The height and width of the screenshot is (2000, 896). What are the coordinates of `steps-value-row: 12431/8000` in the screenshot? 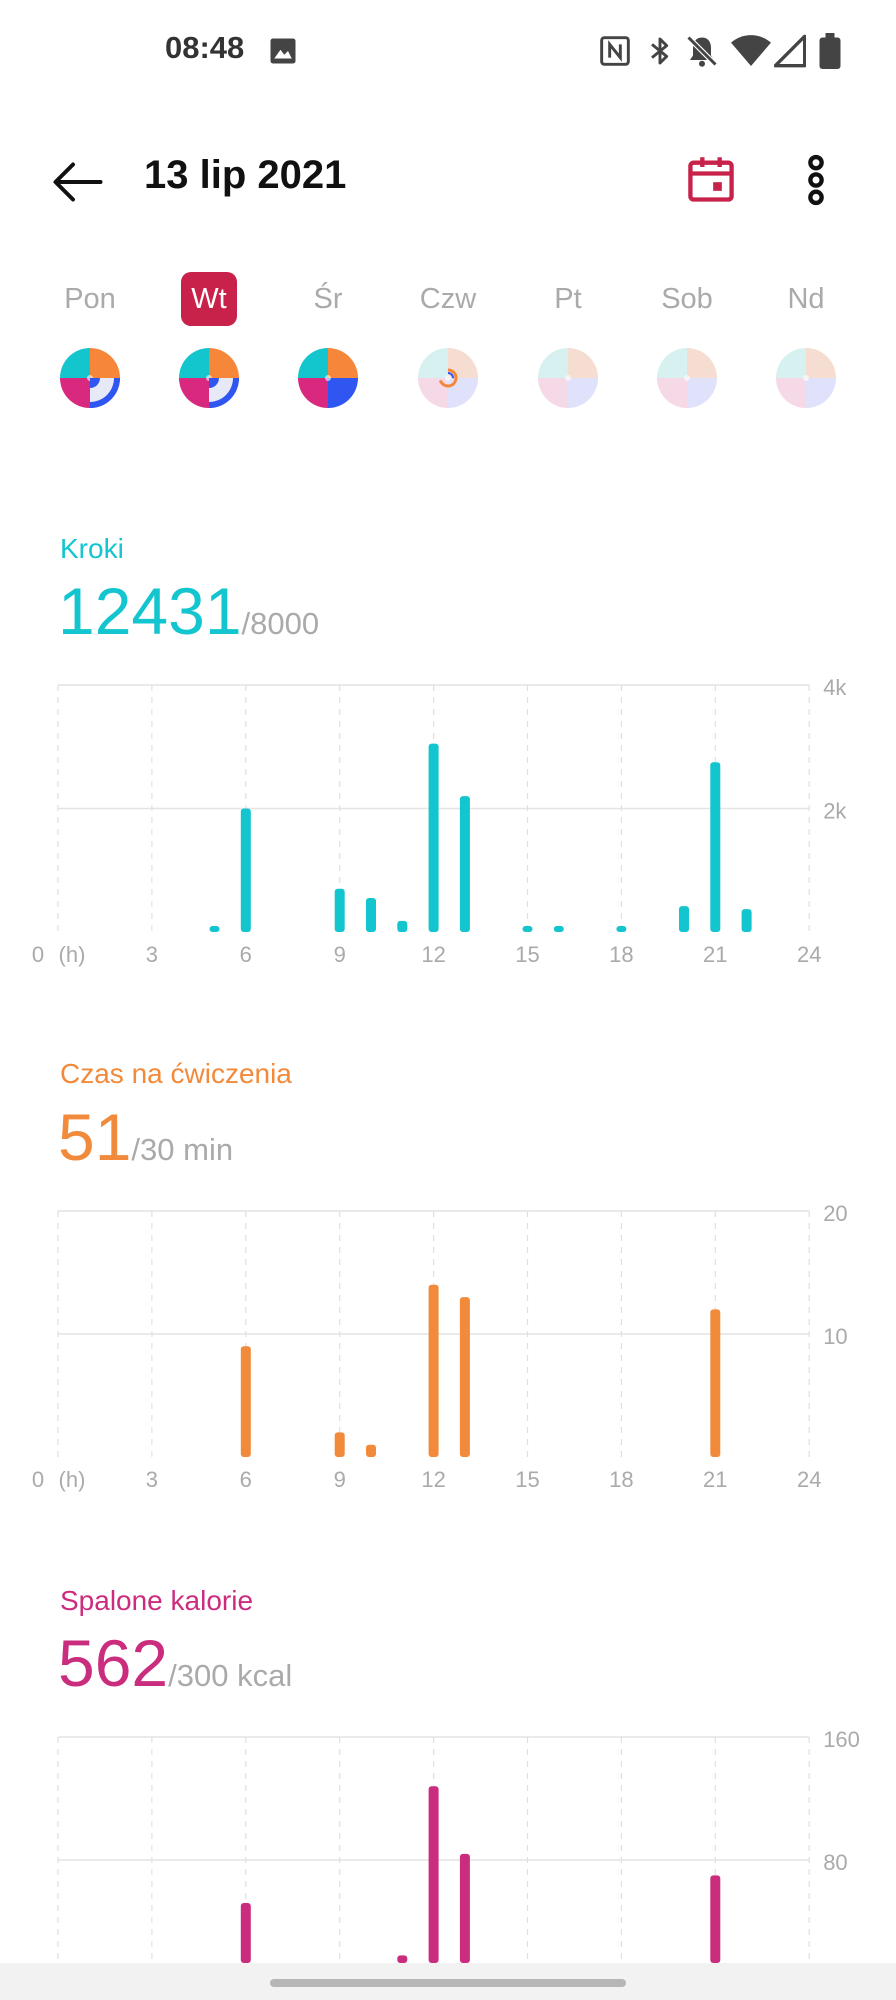 It's located at (188, 617).